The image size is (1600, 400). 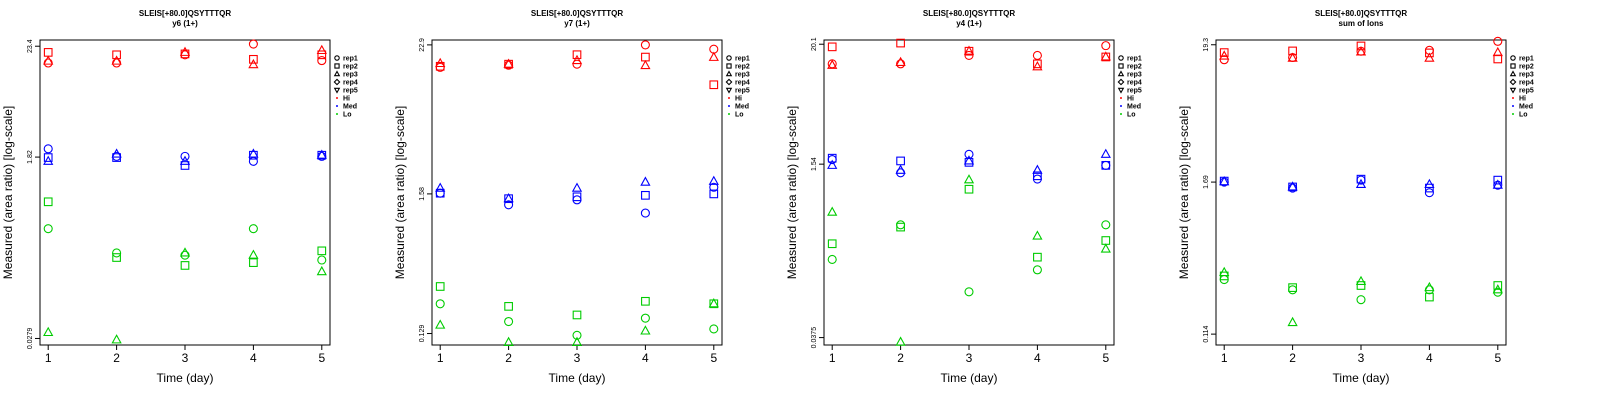 I want to click on x-tick-label: 1, so click(x=48, y=358).